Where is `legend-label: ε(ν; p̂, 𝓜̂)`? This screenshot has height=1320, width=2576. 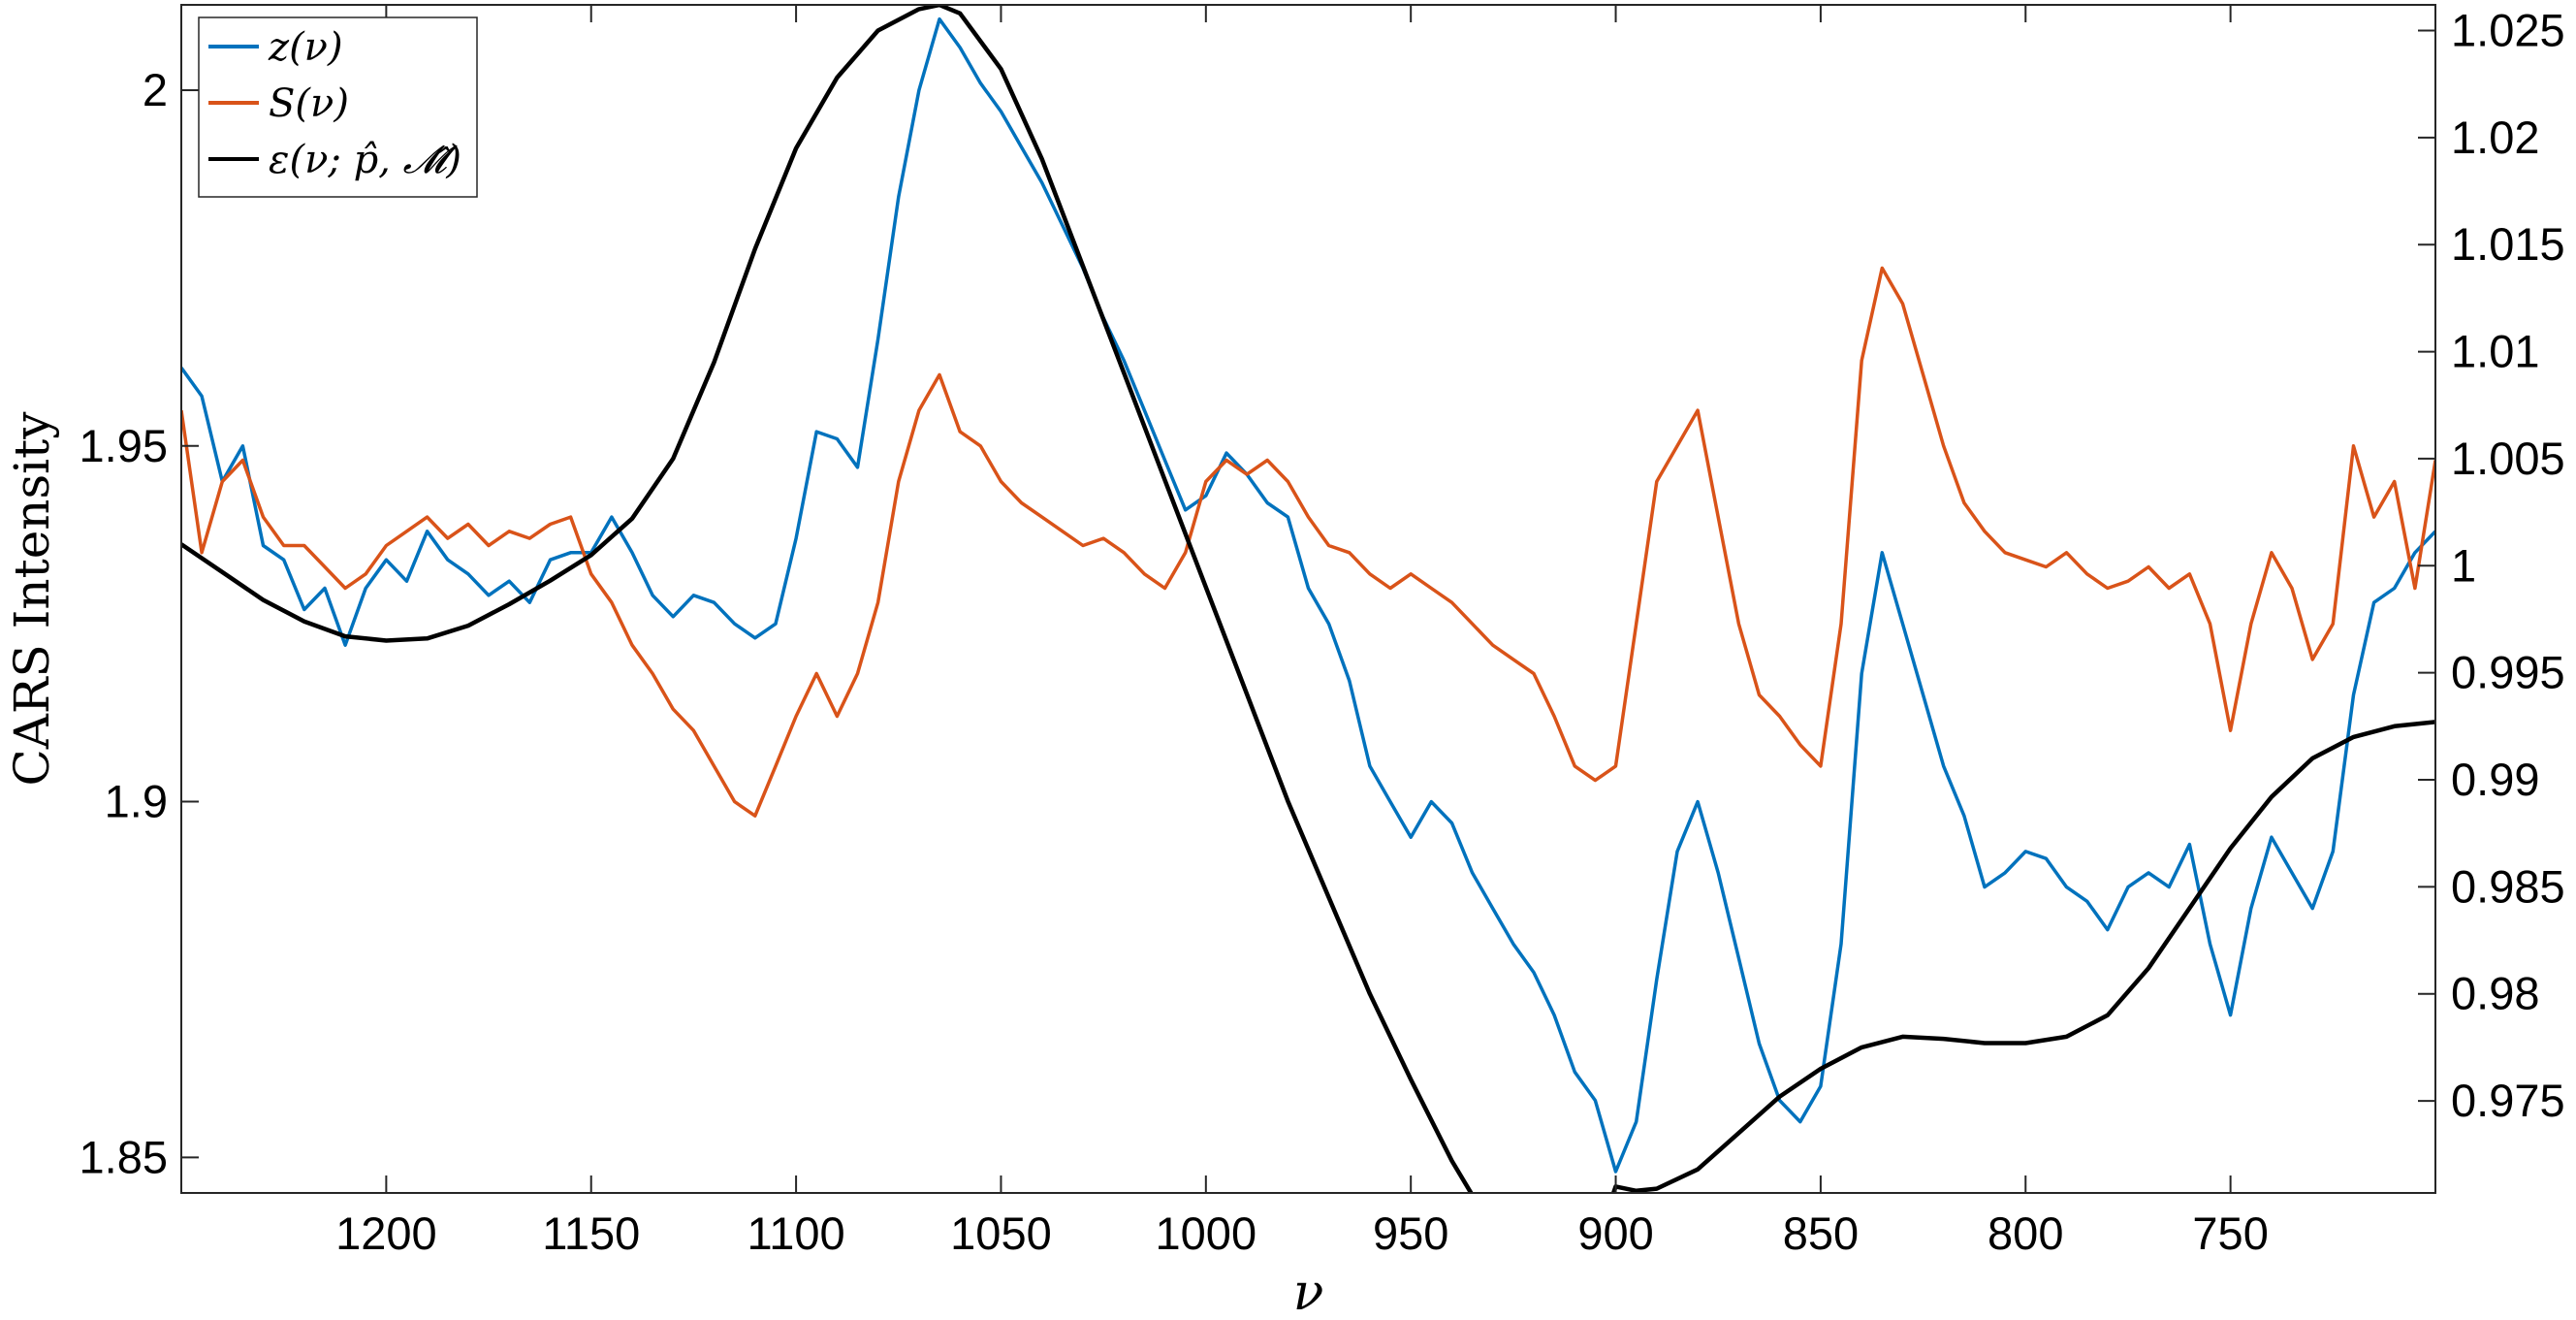
legend-label: ε(ν; p̂, 𝓜̂) is located at coordinates (365, 160).